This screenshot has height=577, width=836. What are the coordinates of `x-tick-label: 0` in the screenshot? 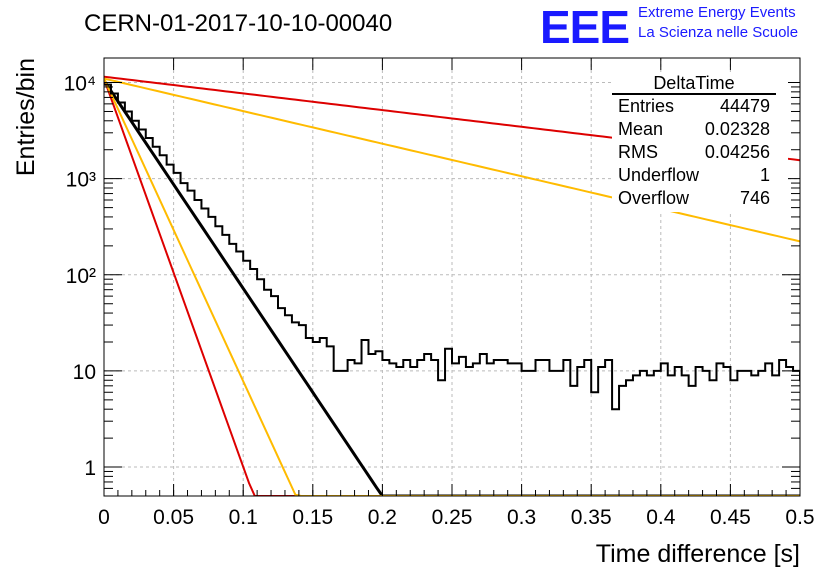 It's located at (104, 517).